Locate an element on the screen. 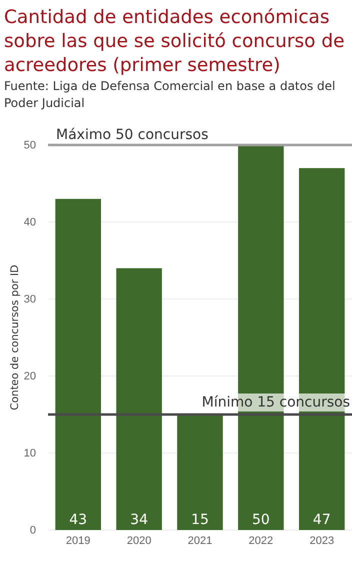 The width and height of the screenshot is (352, 586). data-label: 15 is located at coordinates (200, 520).